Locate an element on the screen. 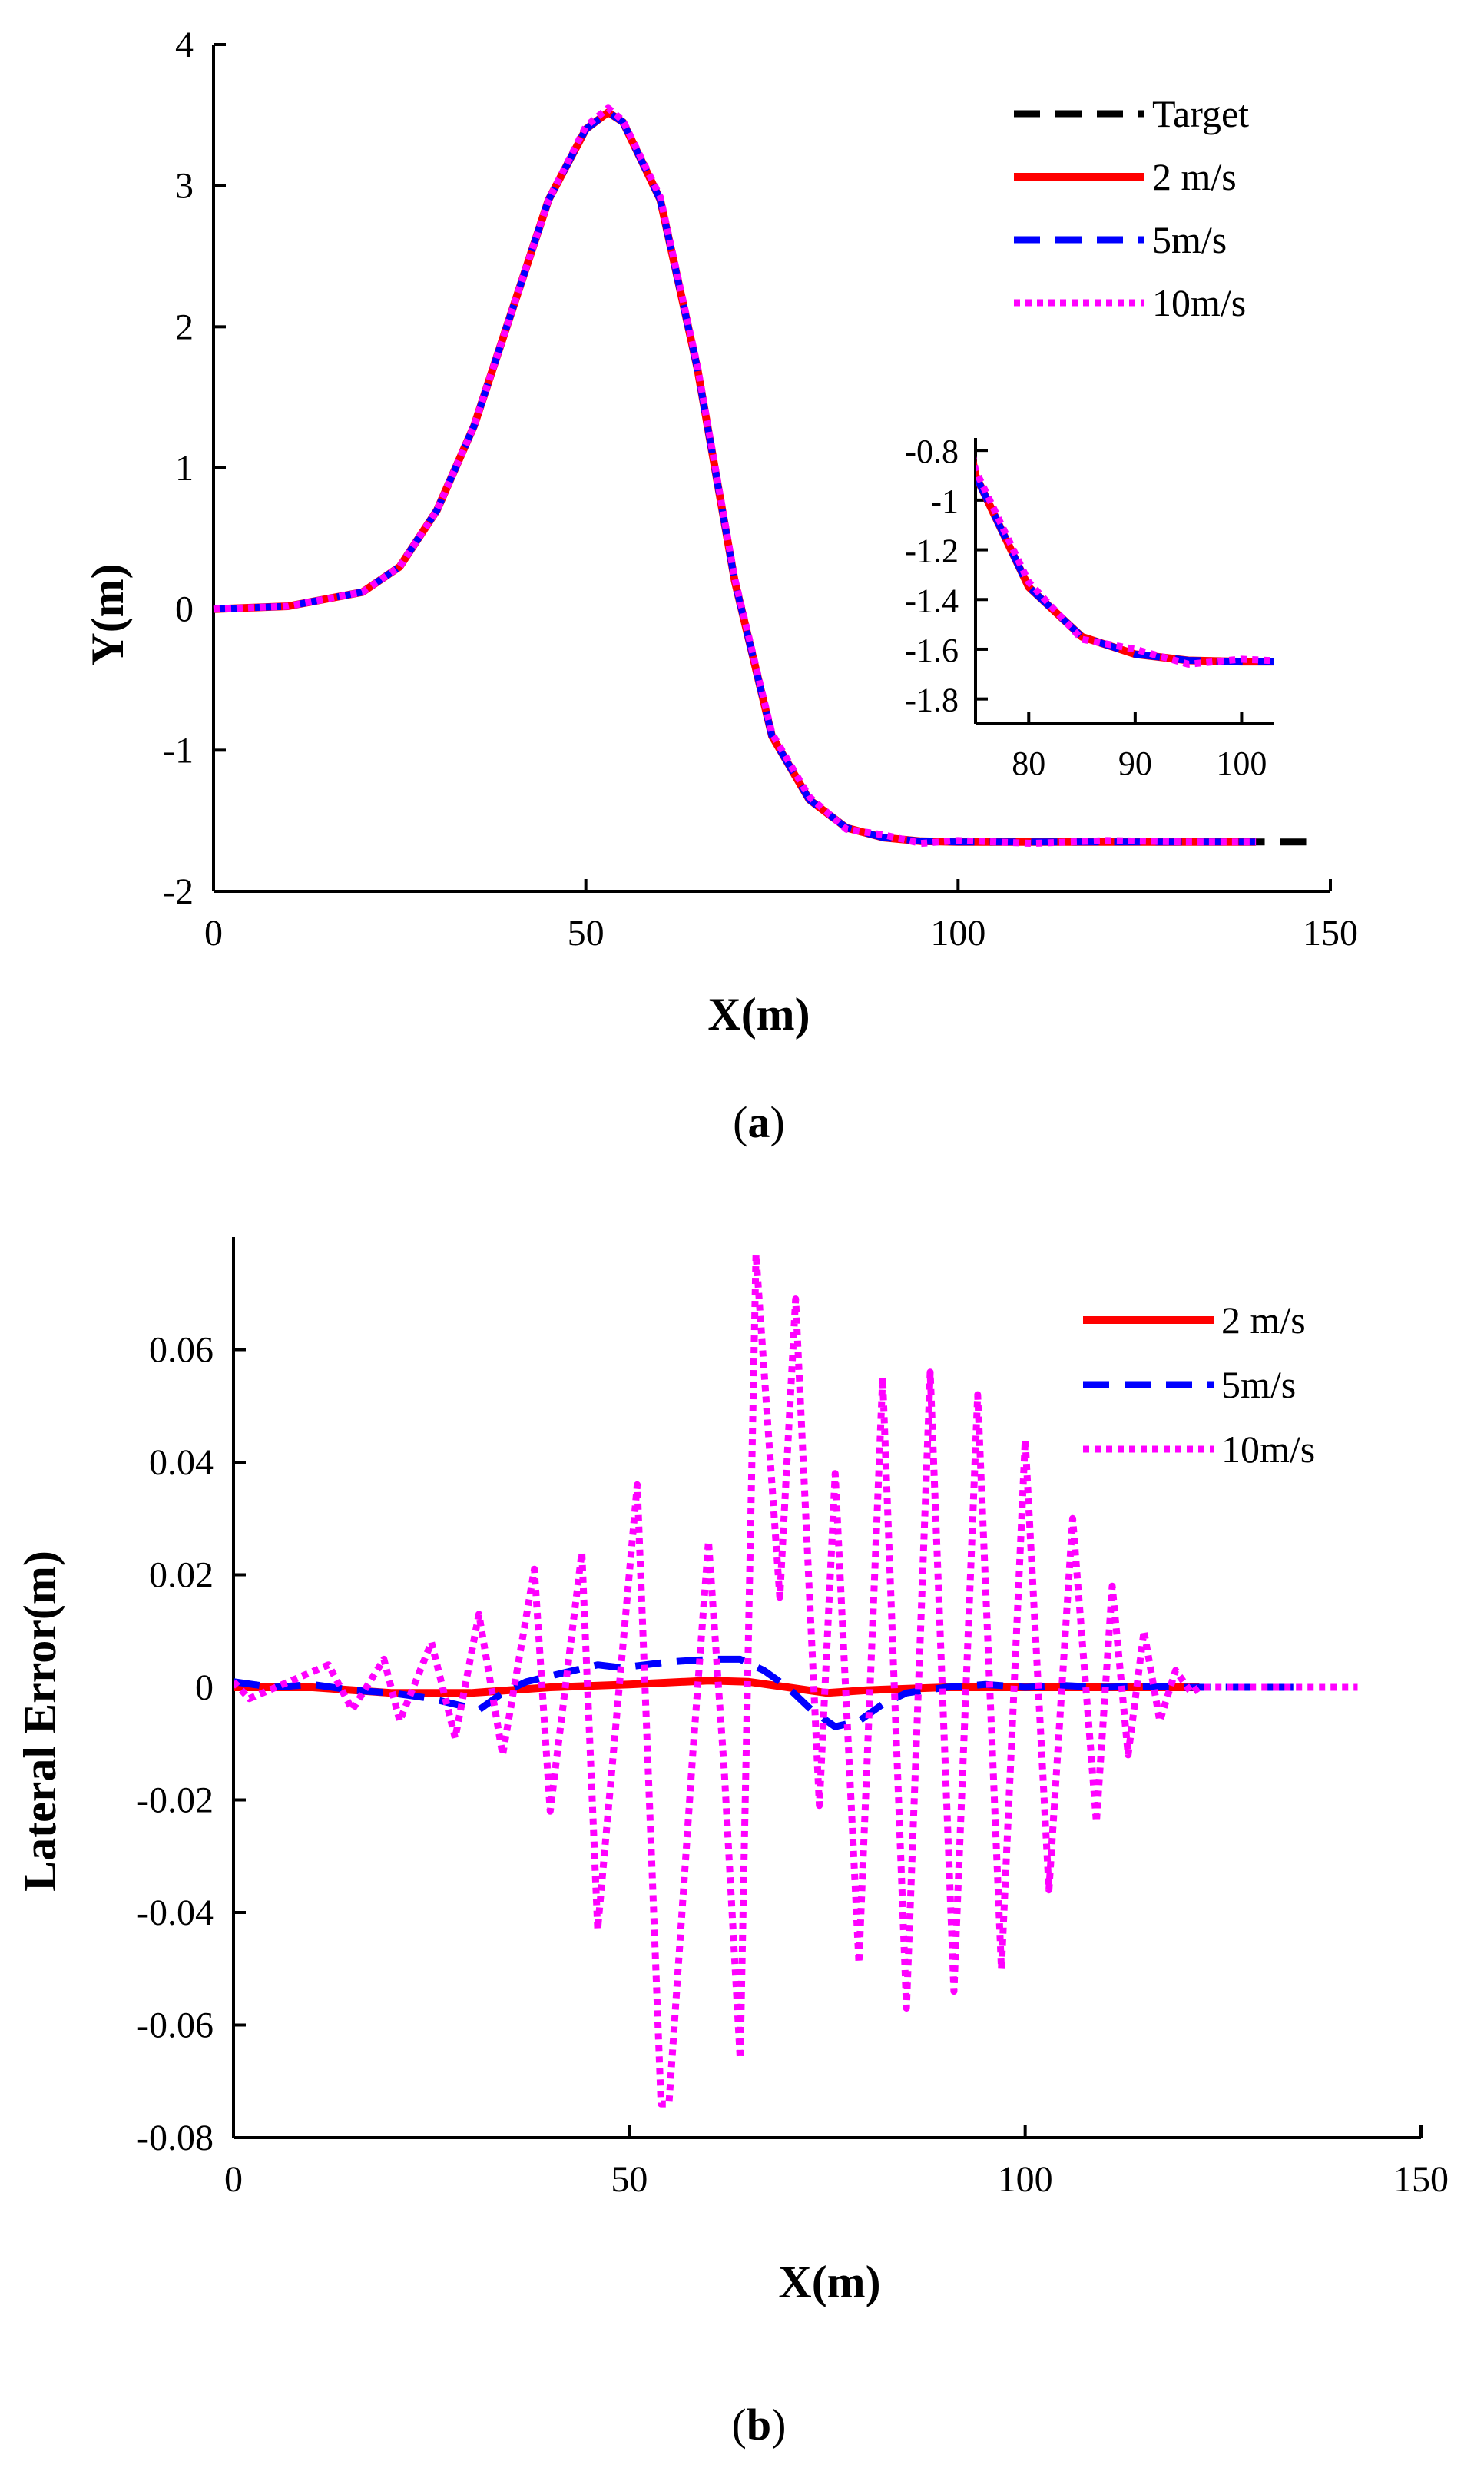 The height and width of the screenshot is (2468, 1484). y-tick-label: -0.8 is located at coordinates (932, 451).